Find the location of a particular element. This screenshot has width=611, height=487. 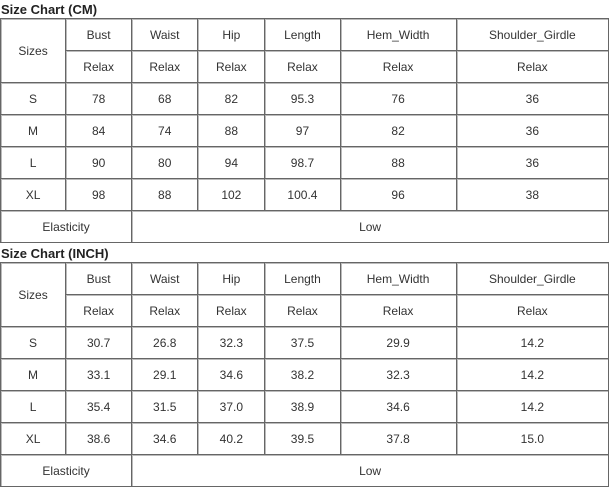

measurement-cell: 38.9 is located at coordinates (303, 407).